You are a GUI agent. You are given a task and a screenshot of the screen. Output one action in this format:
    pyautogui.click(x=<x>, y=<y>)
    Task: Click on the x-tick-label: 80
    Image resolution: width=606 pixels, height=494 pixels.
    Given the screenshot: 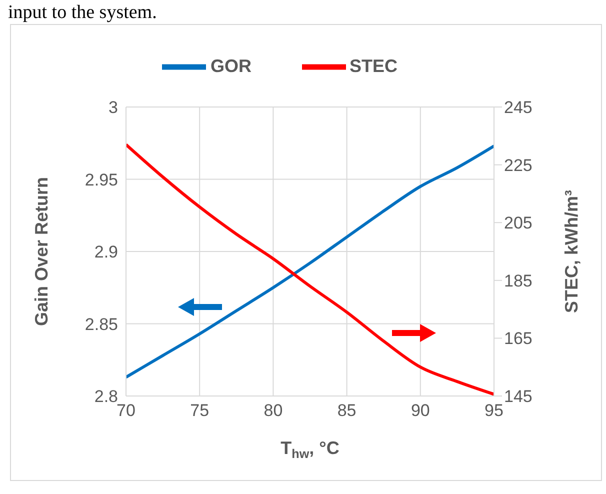 What is the action you would take?
    pyautogui.click(x=273, y=410)
    